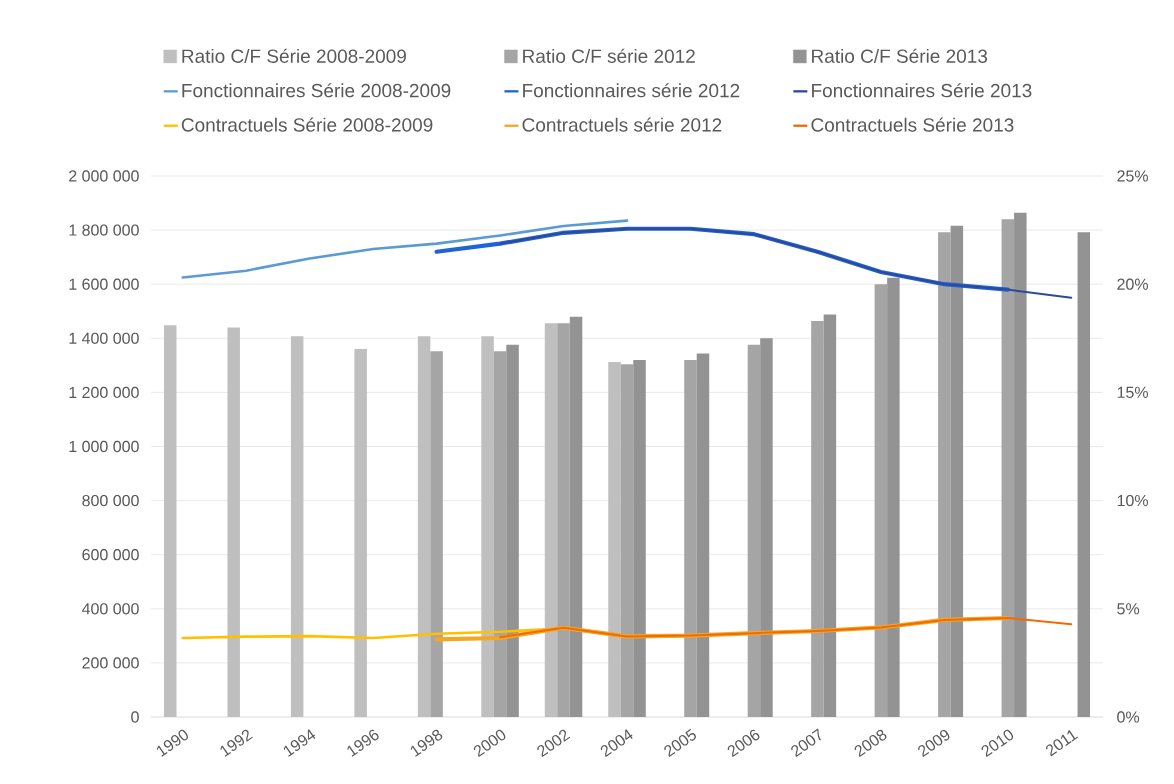  What do you see at coordinates (110, 555) in the screenshot?
I see `y-tick-label: 600 000` at bounding box center [110, 555].